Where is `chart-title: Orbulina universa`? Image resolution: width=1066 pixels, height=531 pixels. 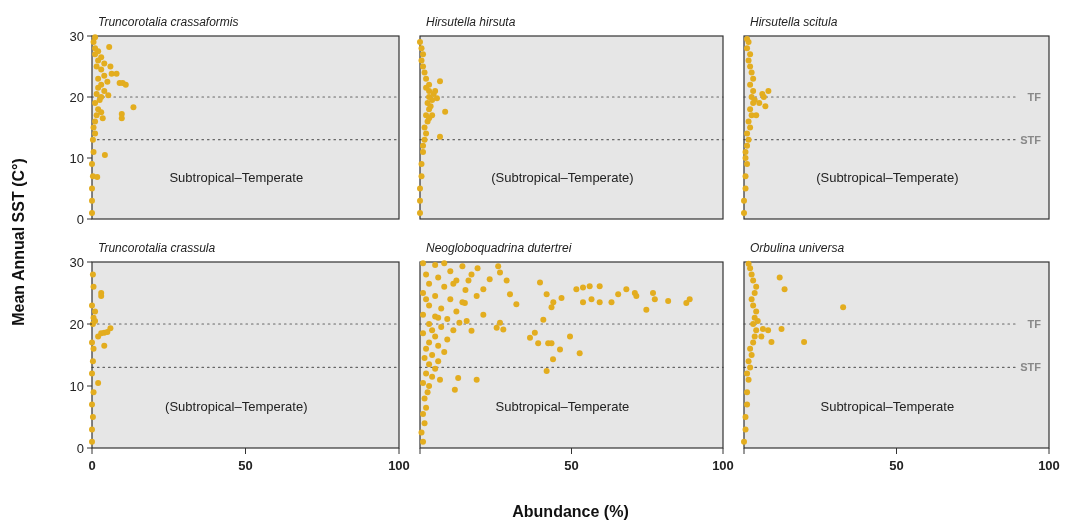
chart-title: Orbulina universa is located at coordinates (797, 248).